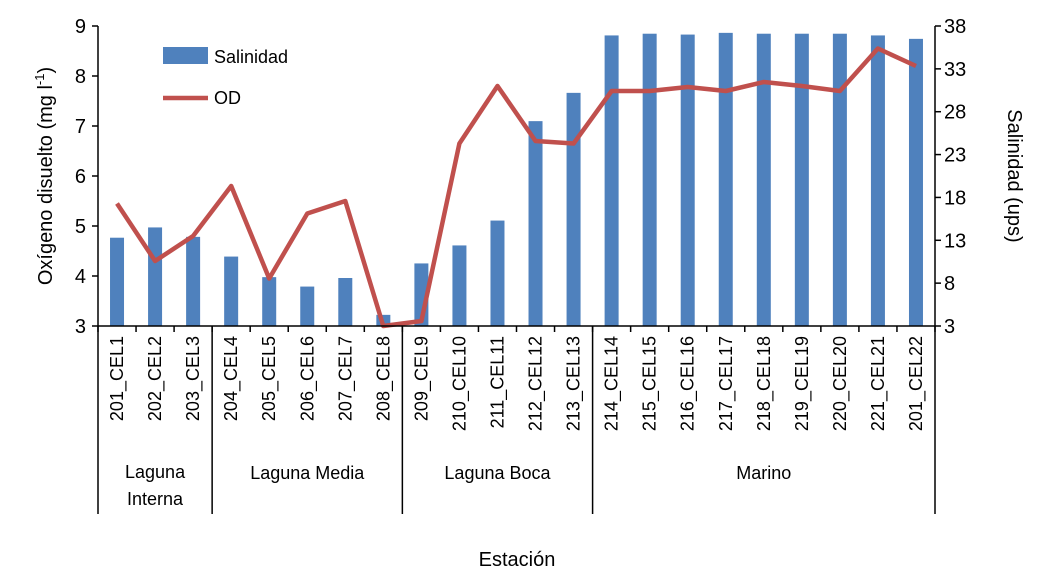 The width and height of the screenshot is (1050, 580). I want to click on category-label: 210_CEL10, so click(459, 383).